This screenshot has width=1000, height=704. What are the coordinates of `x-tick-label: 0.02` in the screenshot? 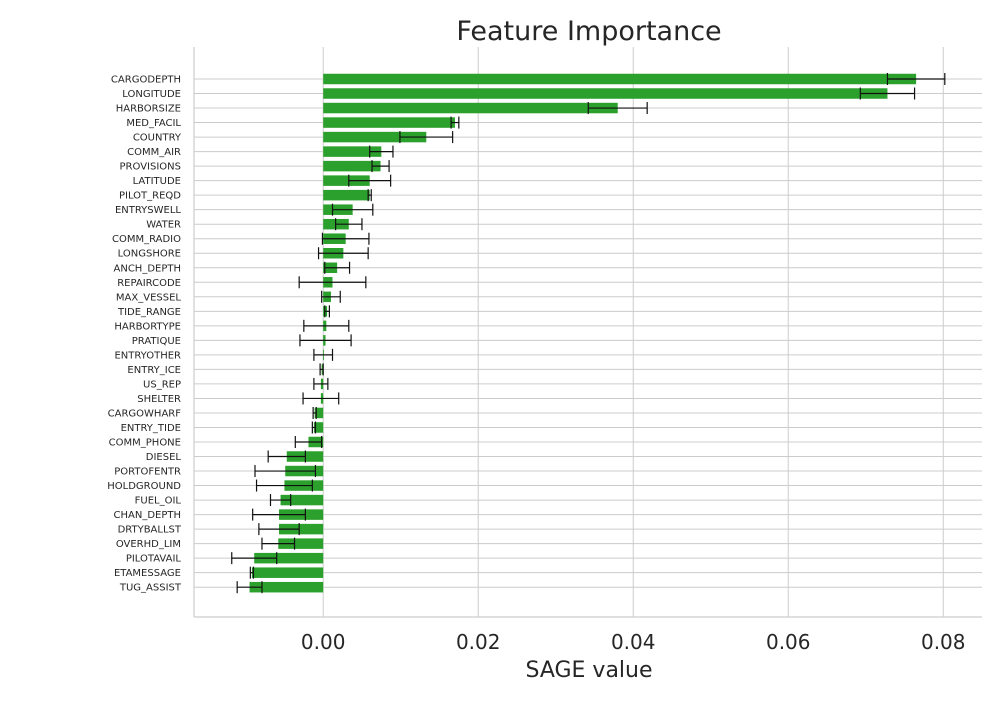 It's located at (478, 642).